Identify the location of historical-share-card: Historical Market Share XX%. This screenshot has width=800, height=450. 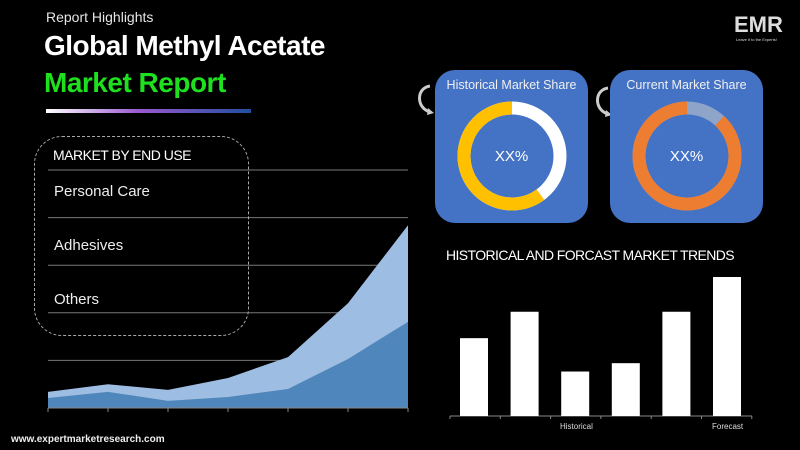
(511, 146).